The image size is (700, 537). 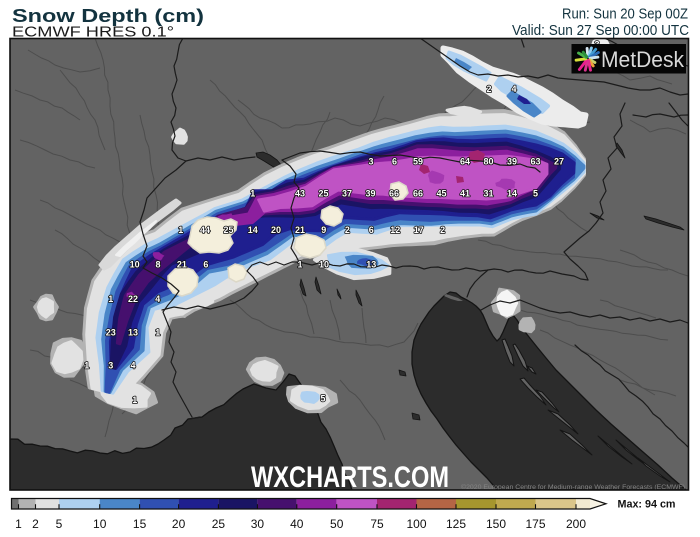 What do you see at coordinates (93, 32) in the screenshot?
I see `svg-text: ECMWF HRES 0.1°` at bounding box center [93, 32].